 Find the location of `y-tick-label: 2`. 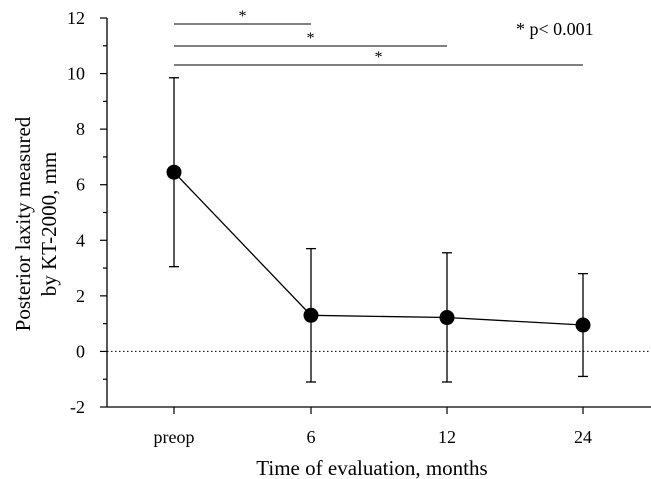

y-tick-label: 2 is located at coordinates (80, 296).